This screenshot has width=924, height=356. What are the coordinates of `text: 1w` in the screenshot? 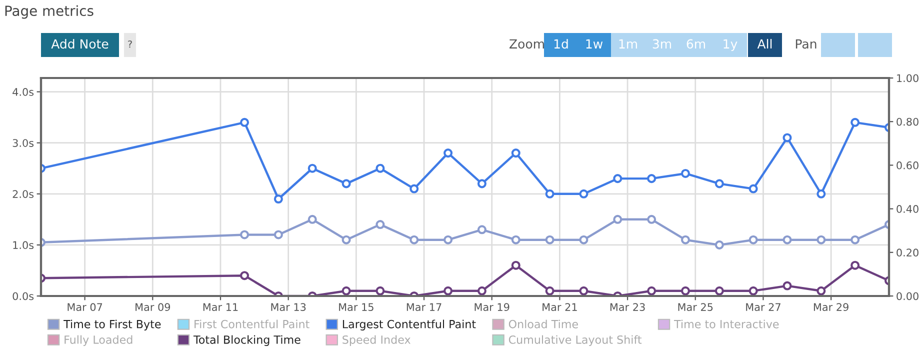 It's located at (594, 43).